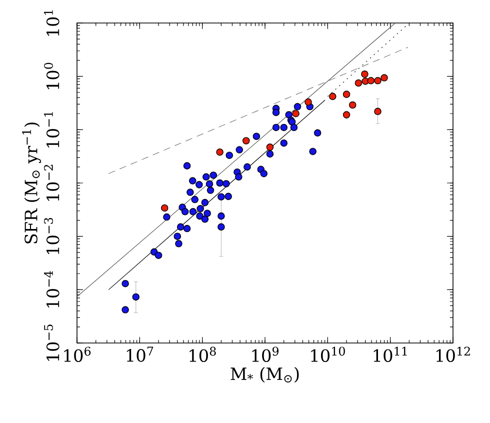 The width and height of the screenshot is (490, 423). Describe the element at coordinates (52, 76) in the screenshot. I see `y-tick-label: 10$^{0}$` at that location.